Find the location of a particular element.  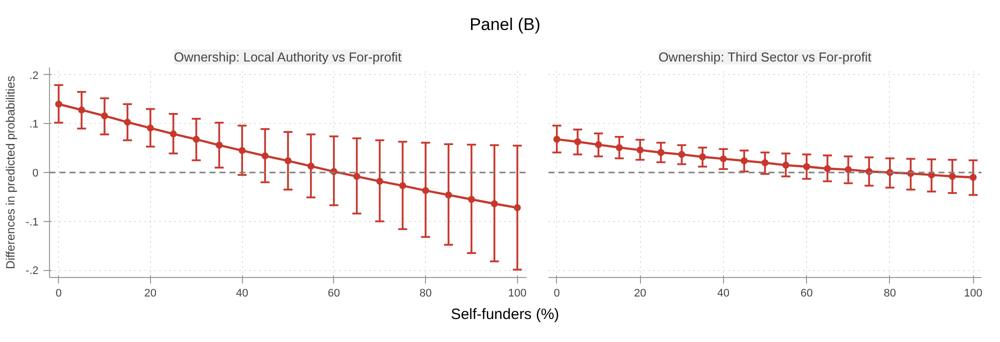

y-tick-label: .2 is located at coordinates (34, 76).